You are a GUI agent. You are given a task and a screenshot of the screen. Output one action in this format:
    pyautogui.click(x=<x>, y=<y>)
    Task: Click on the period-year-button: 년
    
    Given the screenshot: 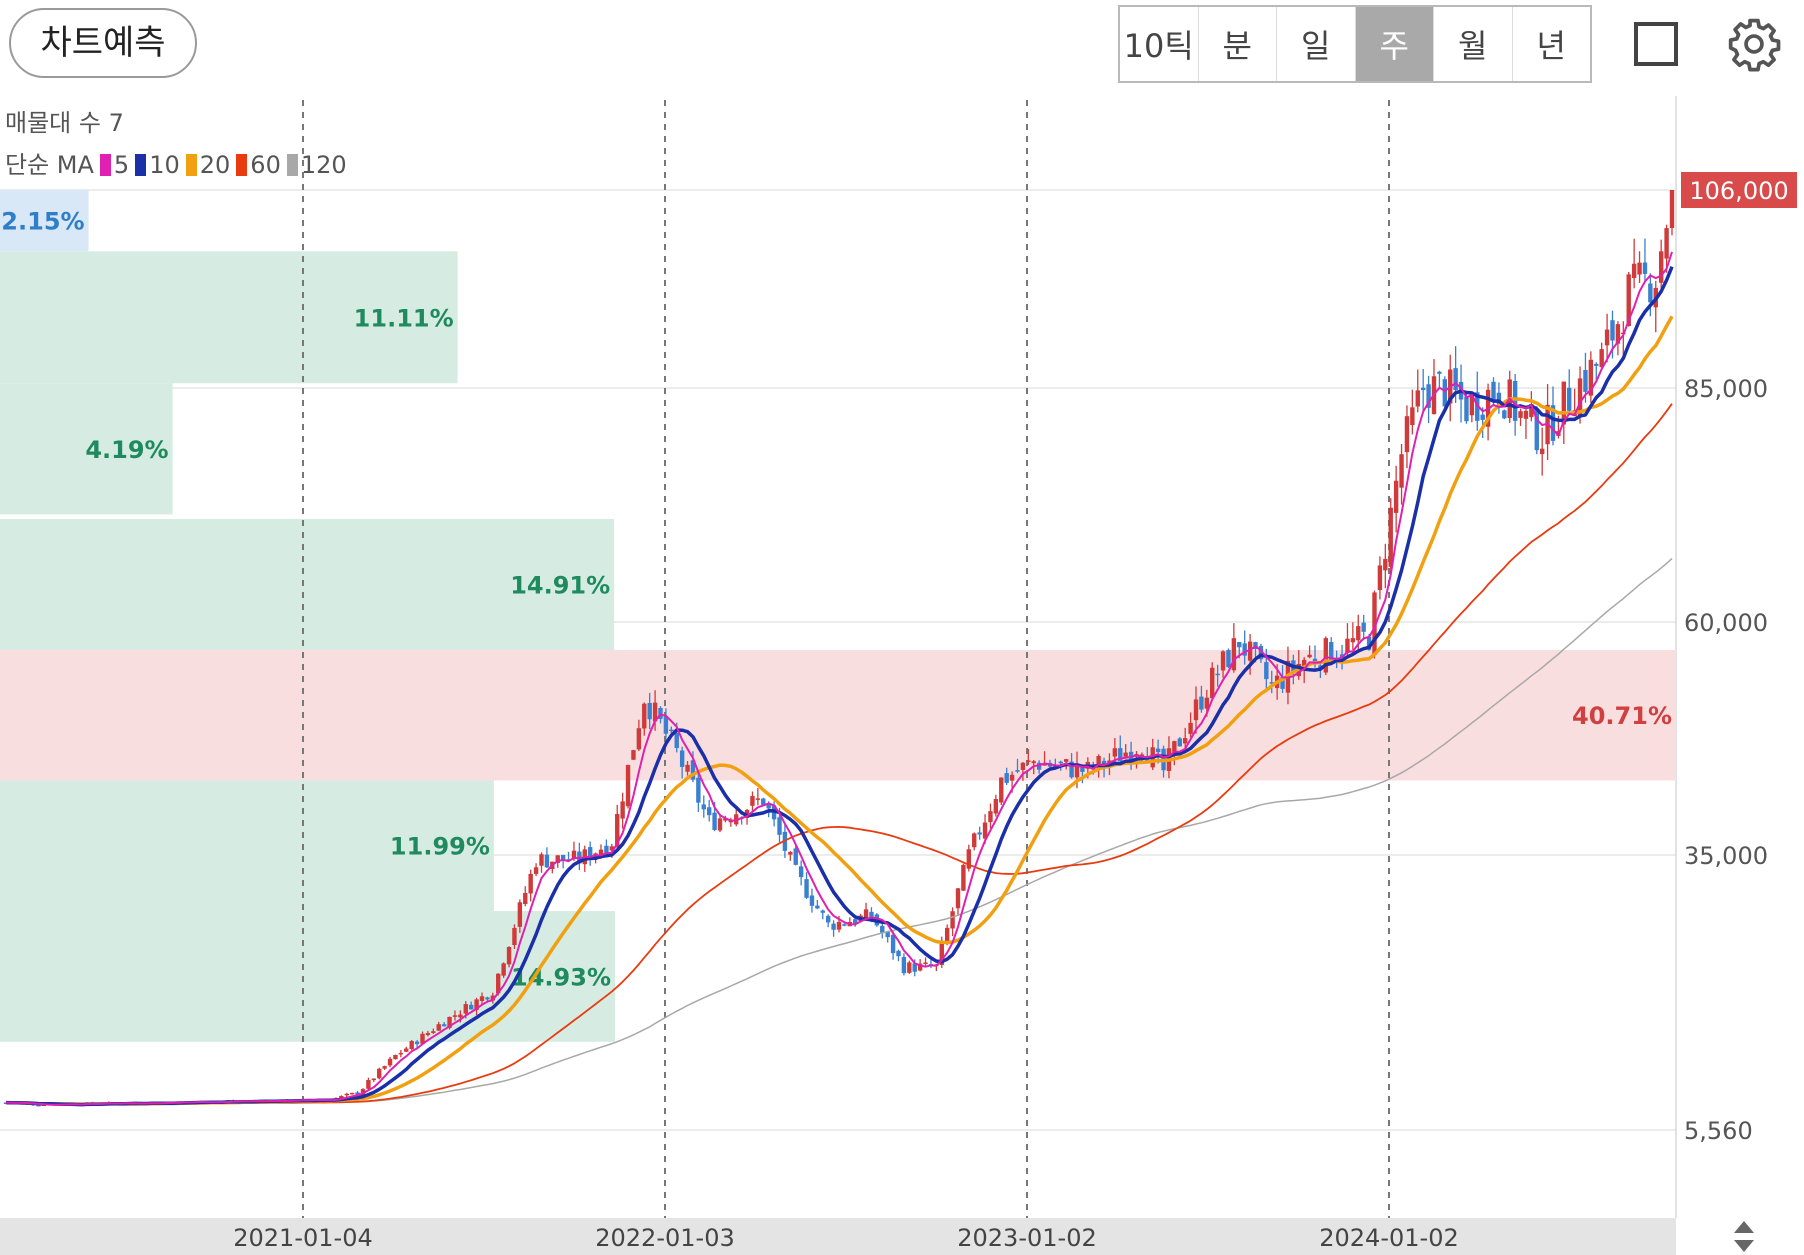 What is the action you would take?
    pyautogui.click(x=1551, y=44)
    